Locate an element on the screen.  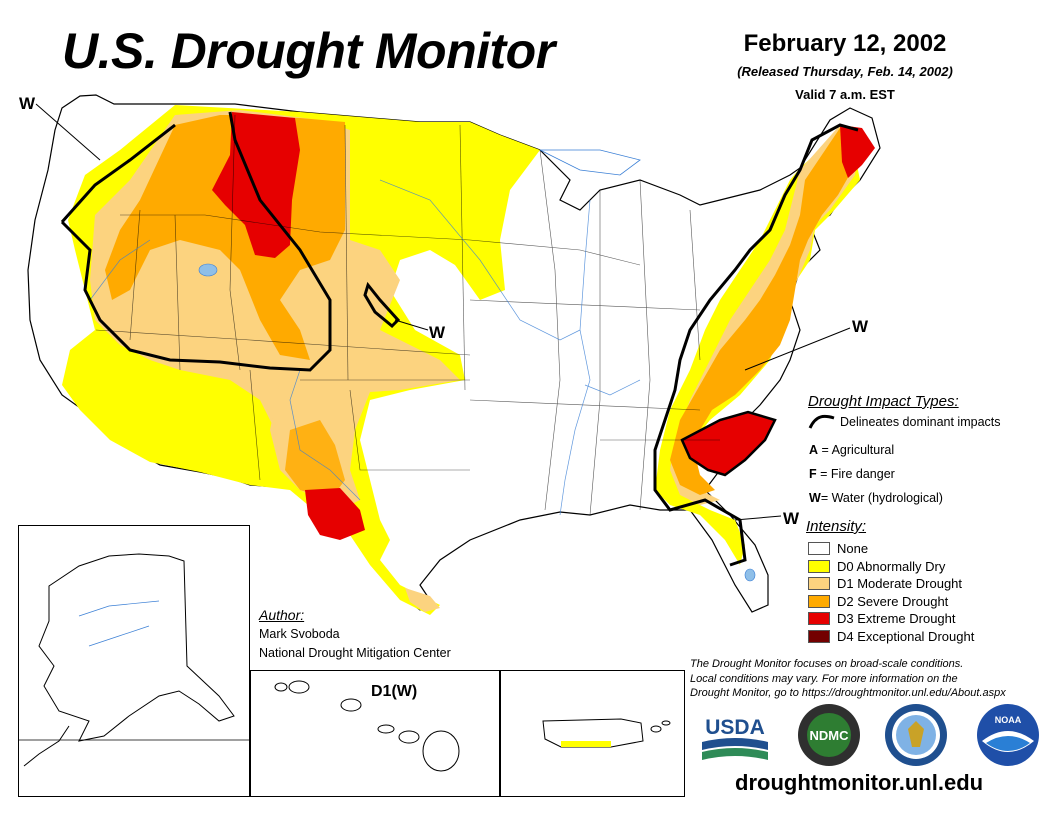
website-url: droughtmonitor.unl.edu is located at coordinates (859, 782).